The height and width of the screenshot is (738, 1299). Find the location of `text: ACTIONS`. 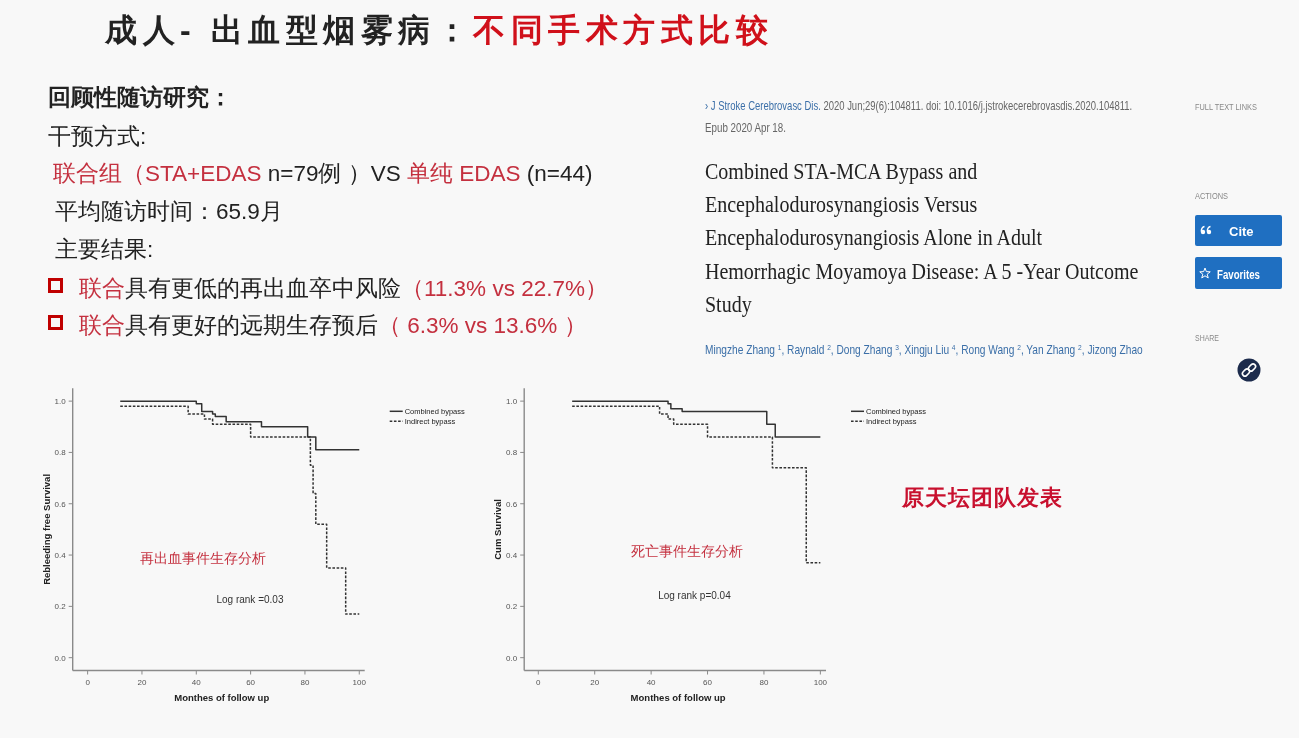

text: ACTIONS is located at coordinates (1212, 196).